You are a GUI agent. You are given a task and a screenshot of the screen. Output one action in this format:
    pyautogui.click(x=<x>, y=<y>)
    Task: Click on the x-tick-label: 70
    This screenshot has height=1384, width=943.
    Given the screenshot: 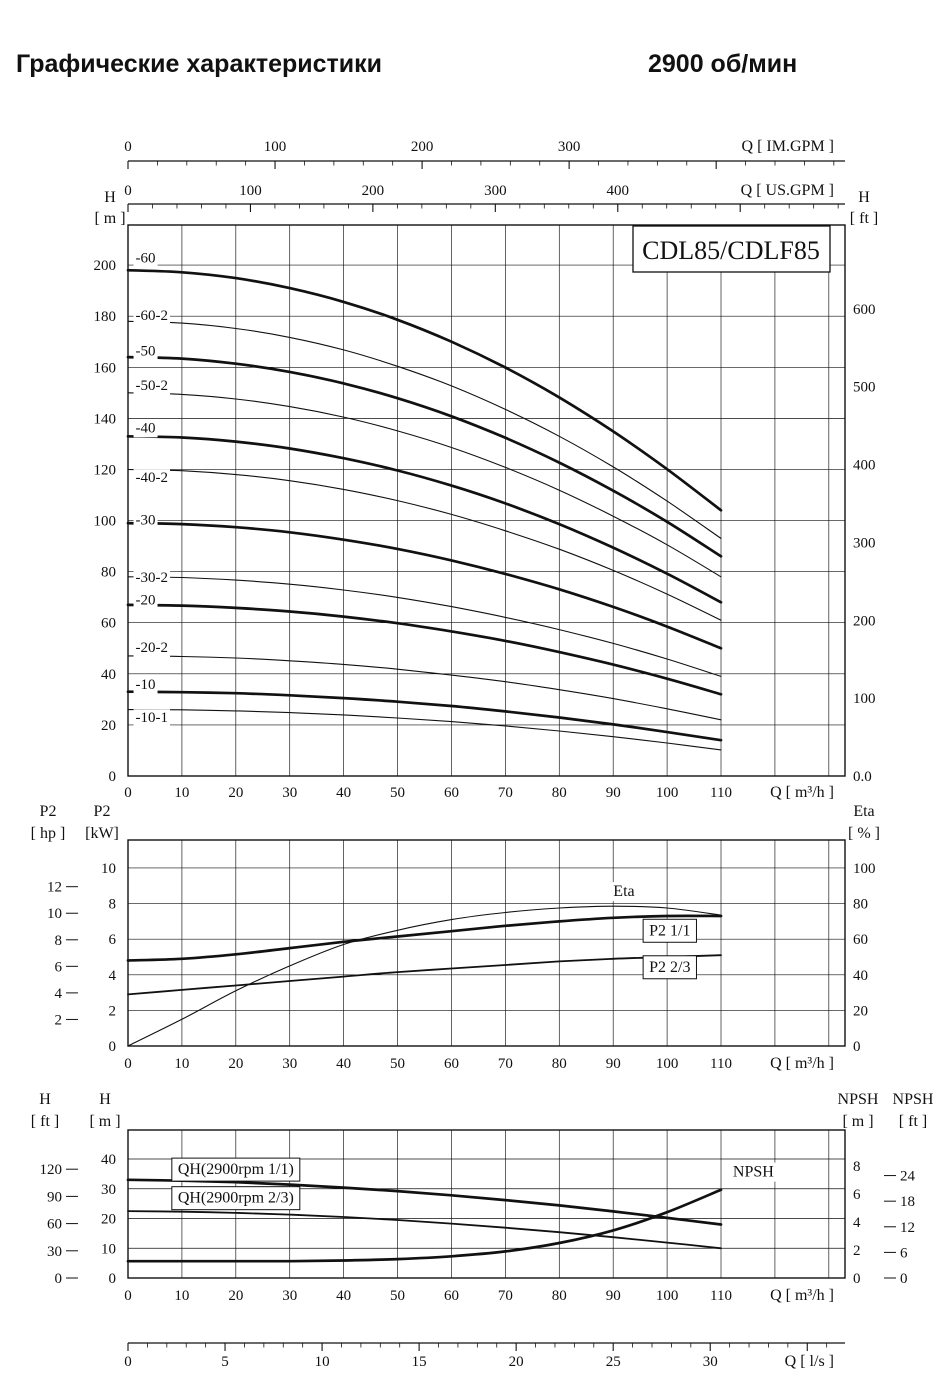 What is the action you would take?
    pyautogui.click(x=505, y=793)
    